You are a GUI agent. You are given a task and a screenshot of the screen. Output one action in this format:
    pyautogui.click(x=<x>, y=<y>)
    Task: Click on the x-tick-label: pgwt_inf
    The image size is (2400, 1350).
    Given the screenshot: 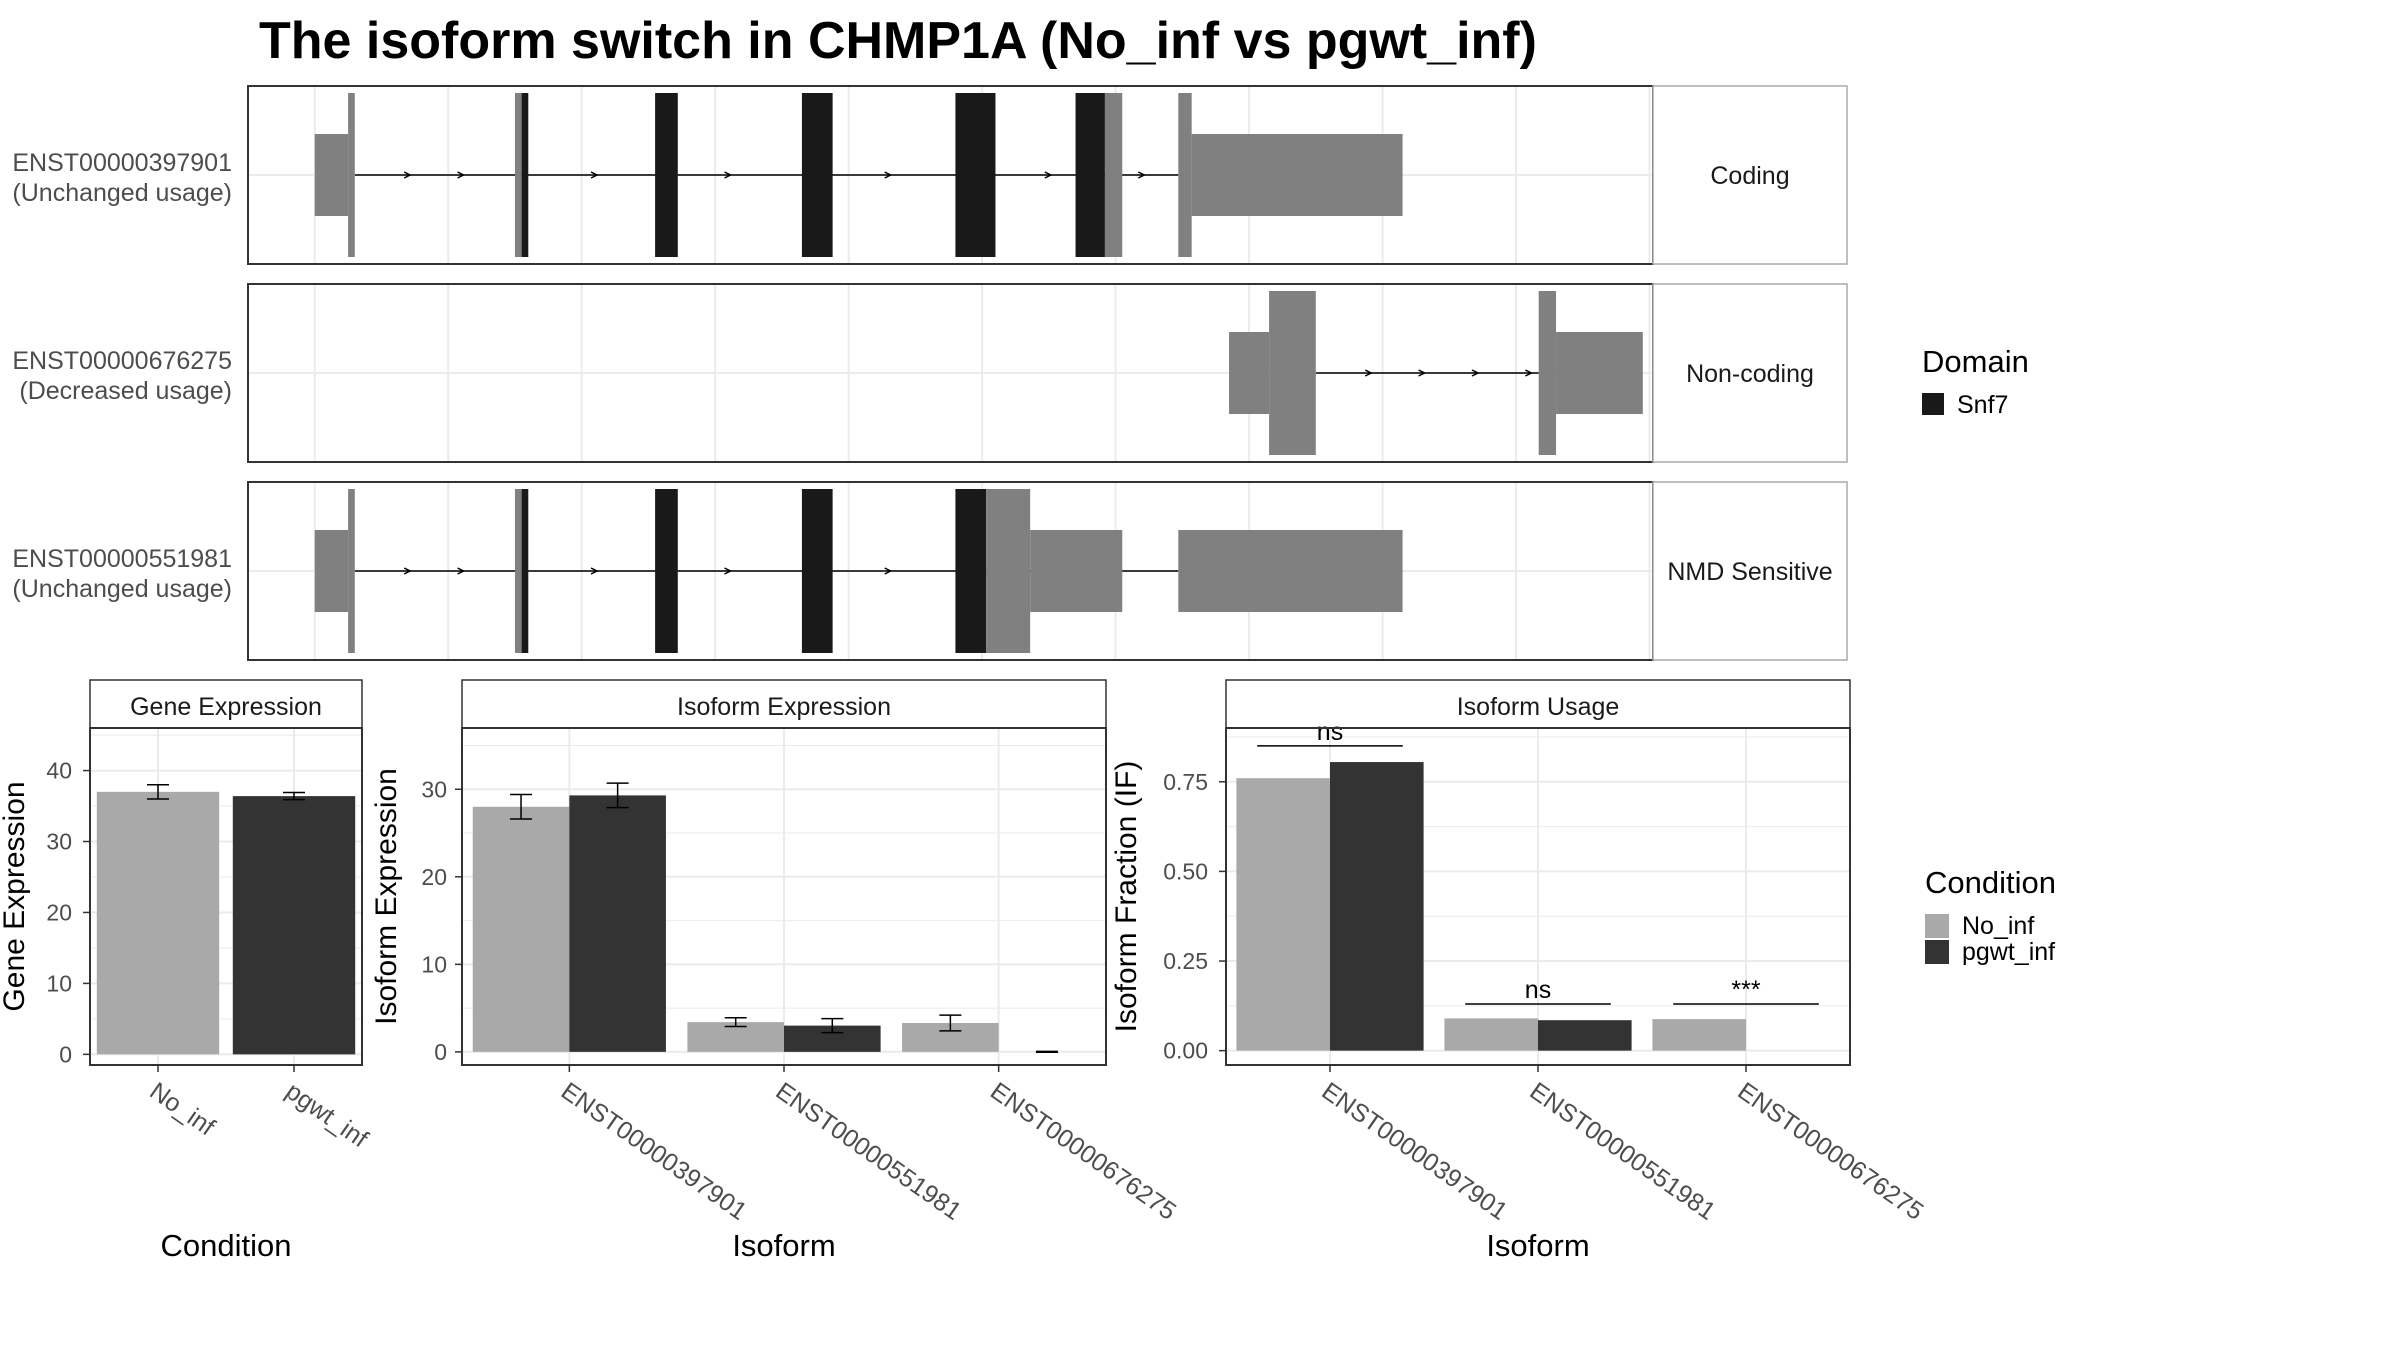 What is the action you would take?
    pyautogui.click(x=327, y=1115)
    